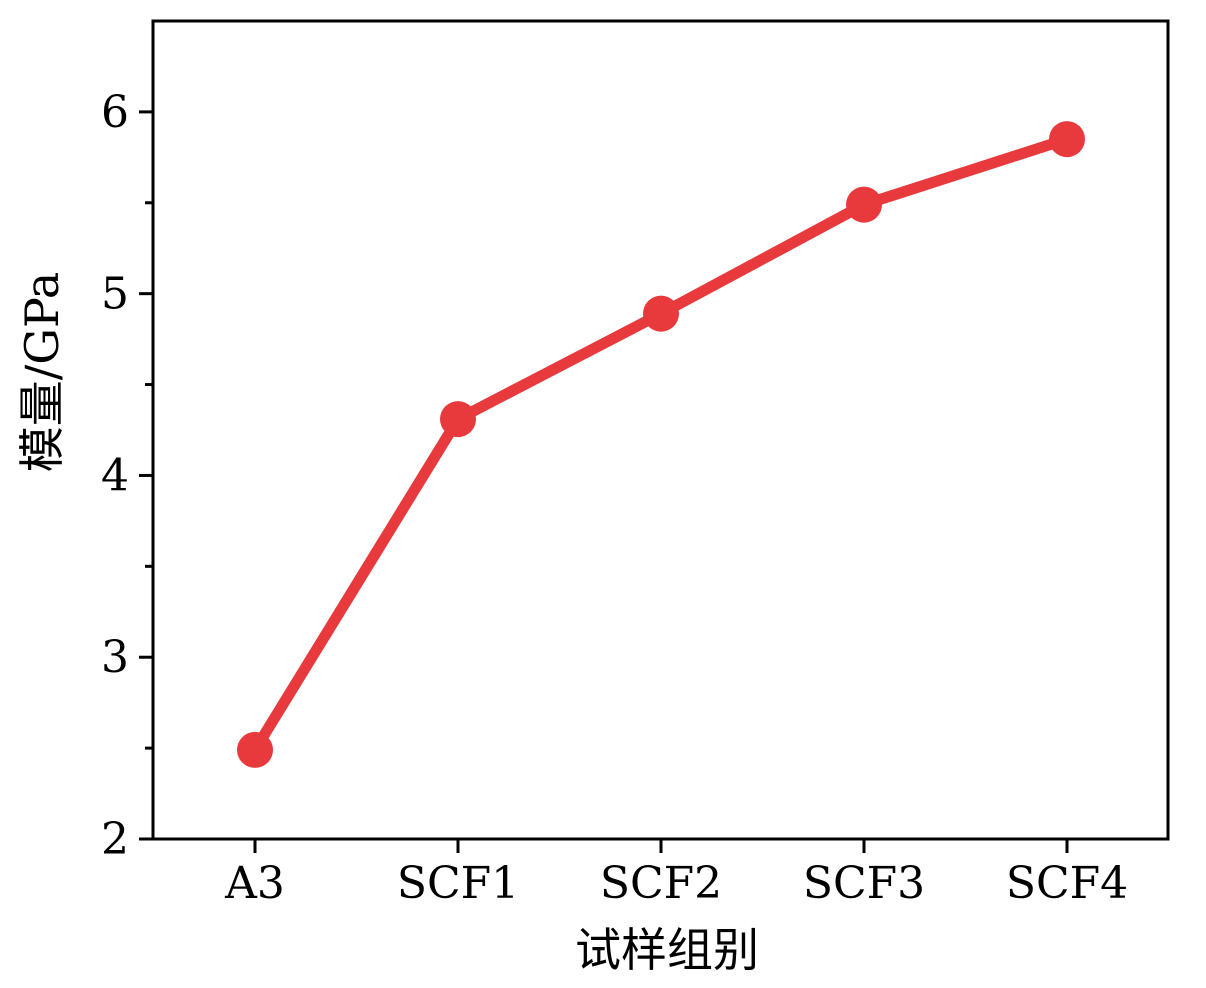  I want to click on x-tick-label: SCF1, so click(458, 883).